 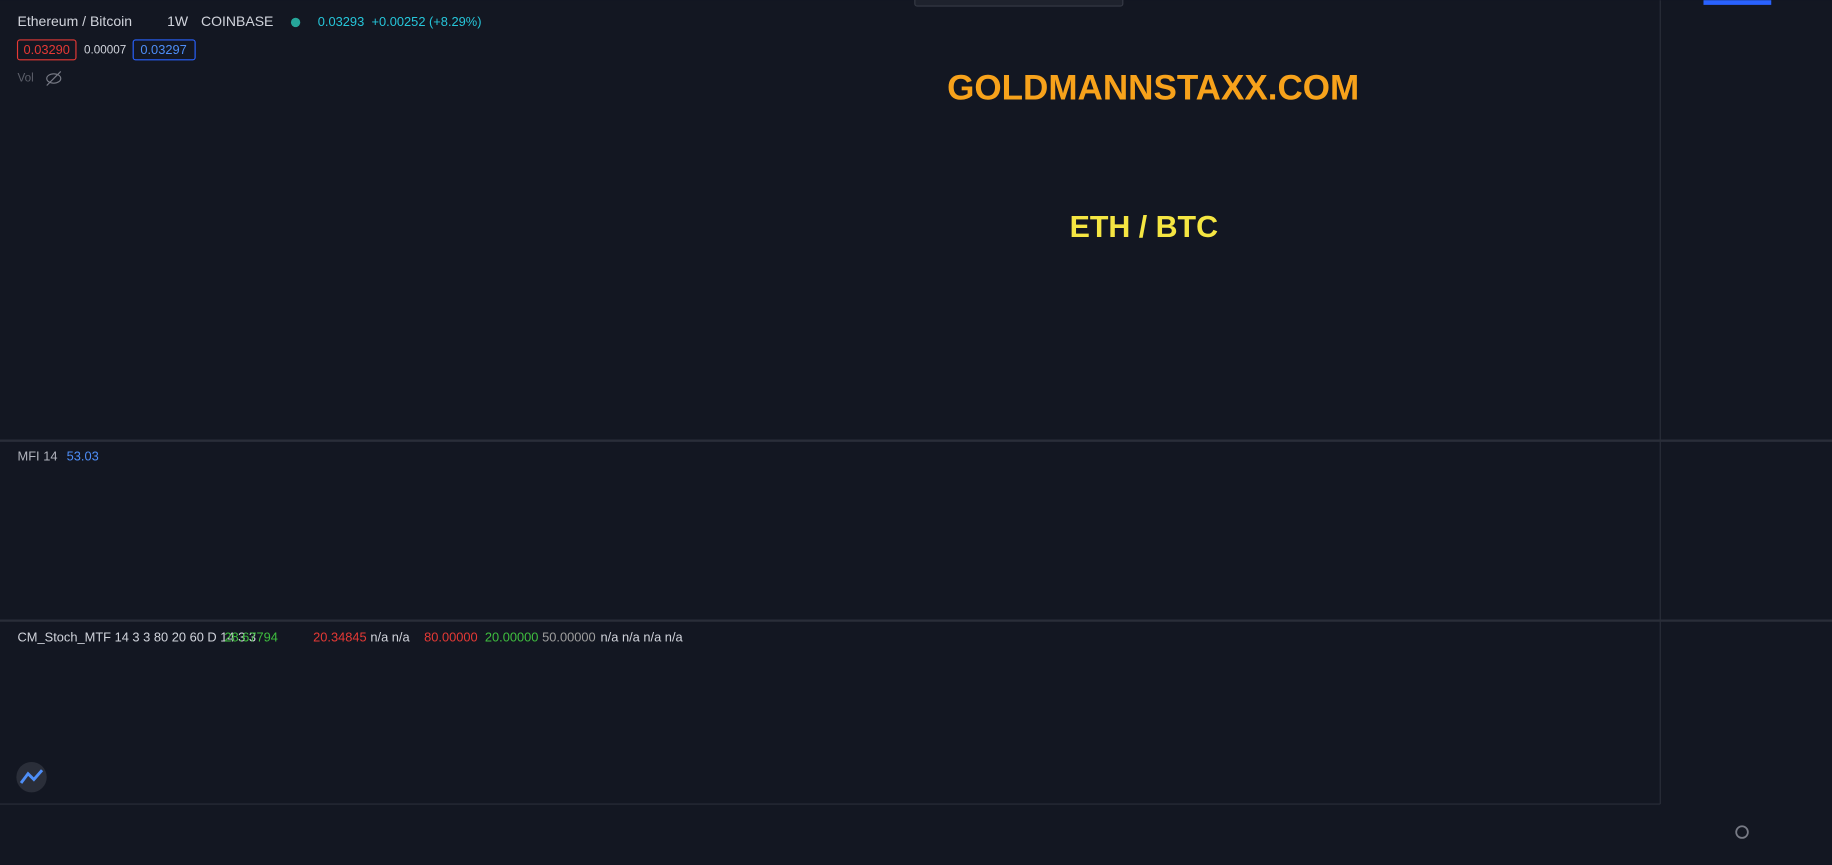 What do you see at coordinates (1153, 87) in the screenshot?
I see `watermark: GOLDMANNSTAXX.COM` at bounding box center [1153, 87].